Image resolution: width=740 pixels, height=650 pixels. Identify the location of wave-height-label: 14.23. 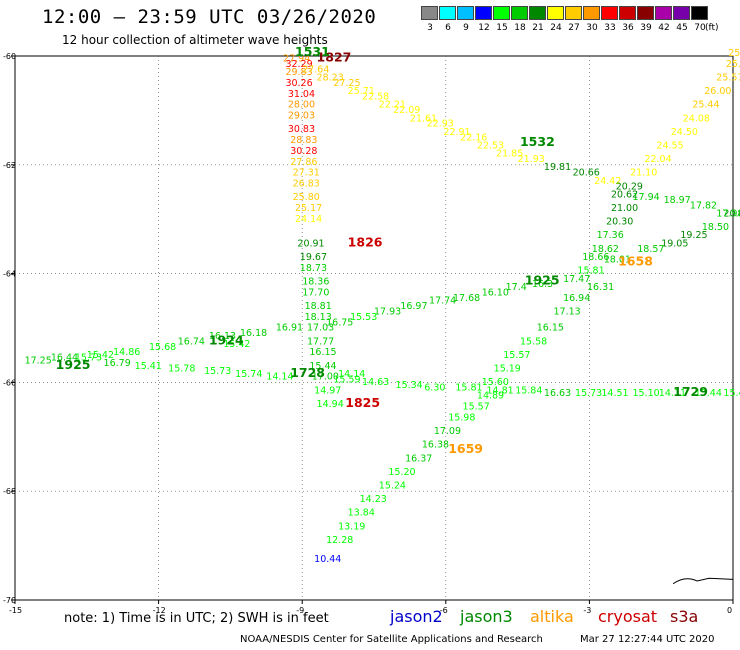
(373, 499).